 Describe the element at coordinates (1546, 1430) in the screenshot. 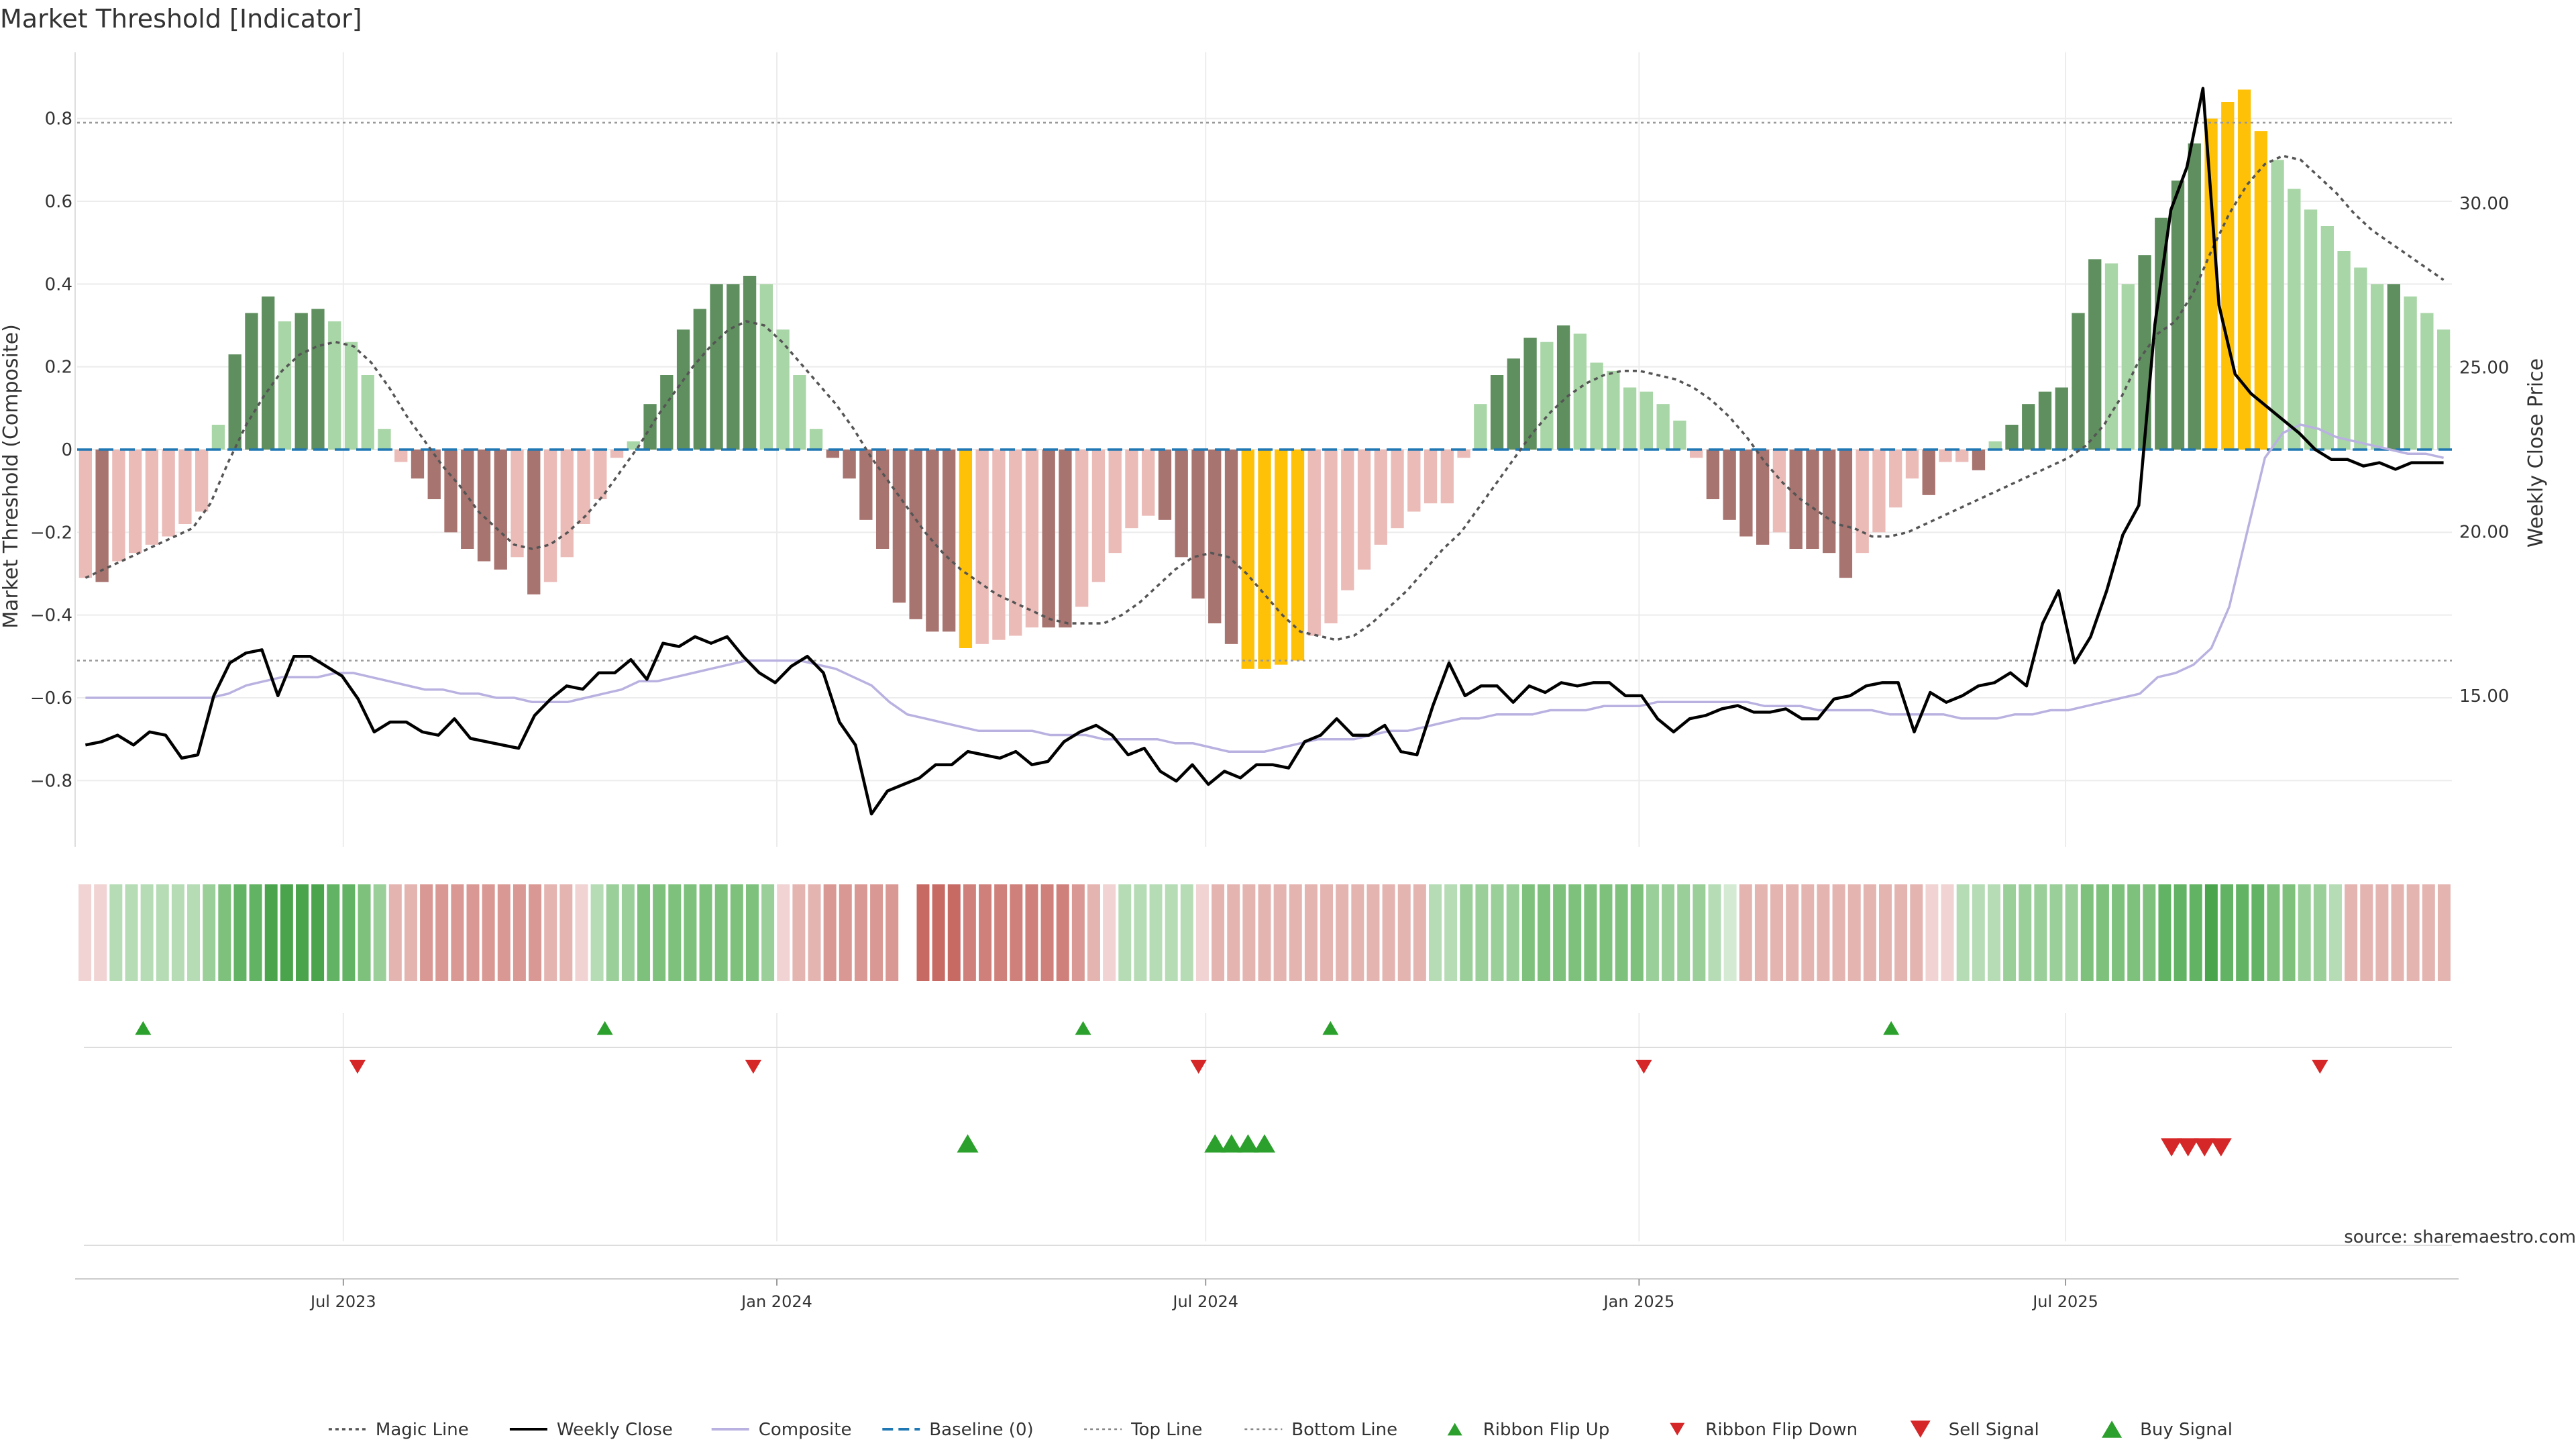

I see `legend-label: Ribbon Flip Up` at that location.